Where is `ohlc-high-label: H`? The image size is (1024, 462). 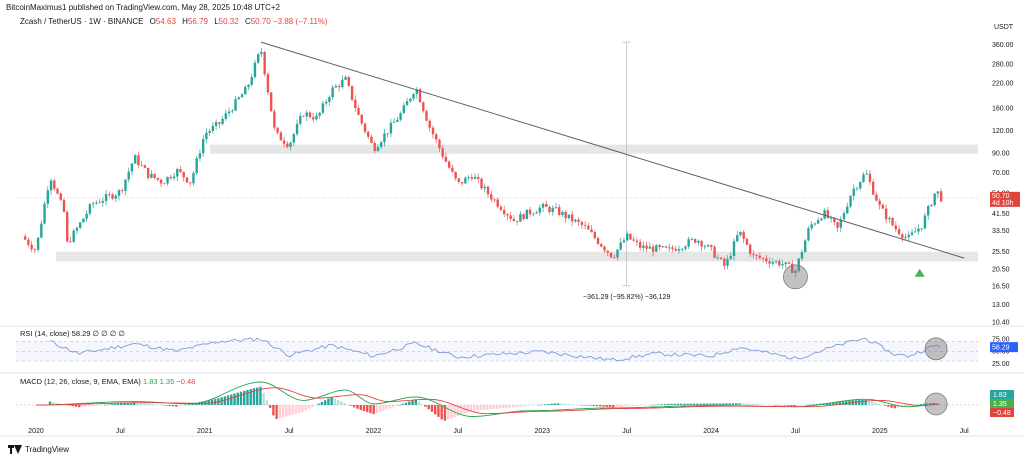
ohlc-high-label: H is located at coordinates (185, 21).